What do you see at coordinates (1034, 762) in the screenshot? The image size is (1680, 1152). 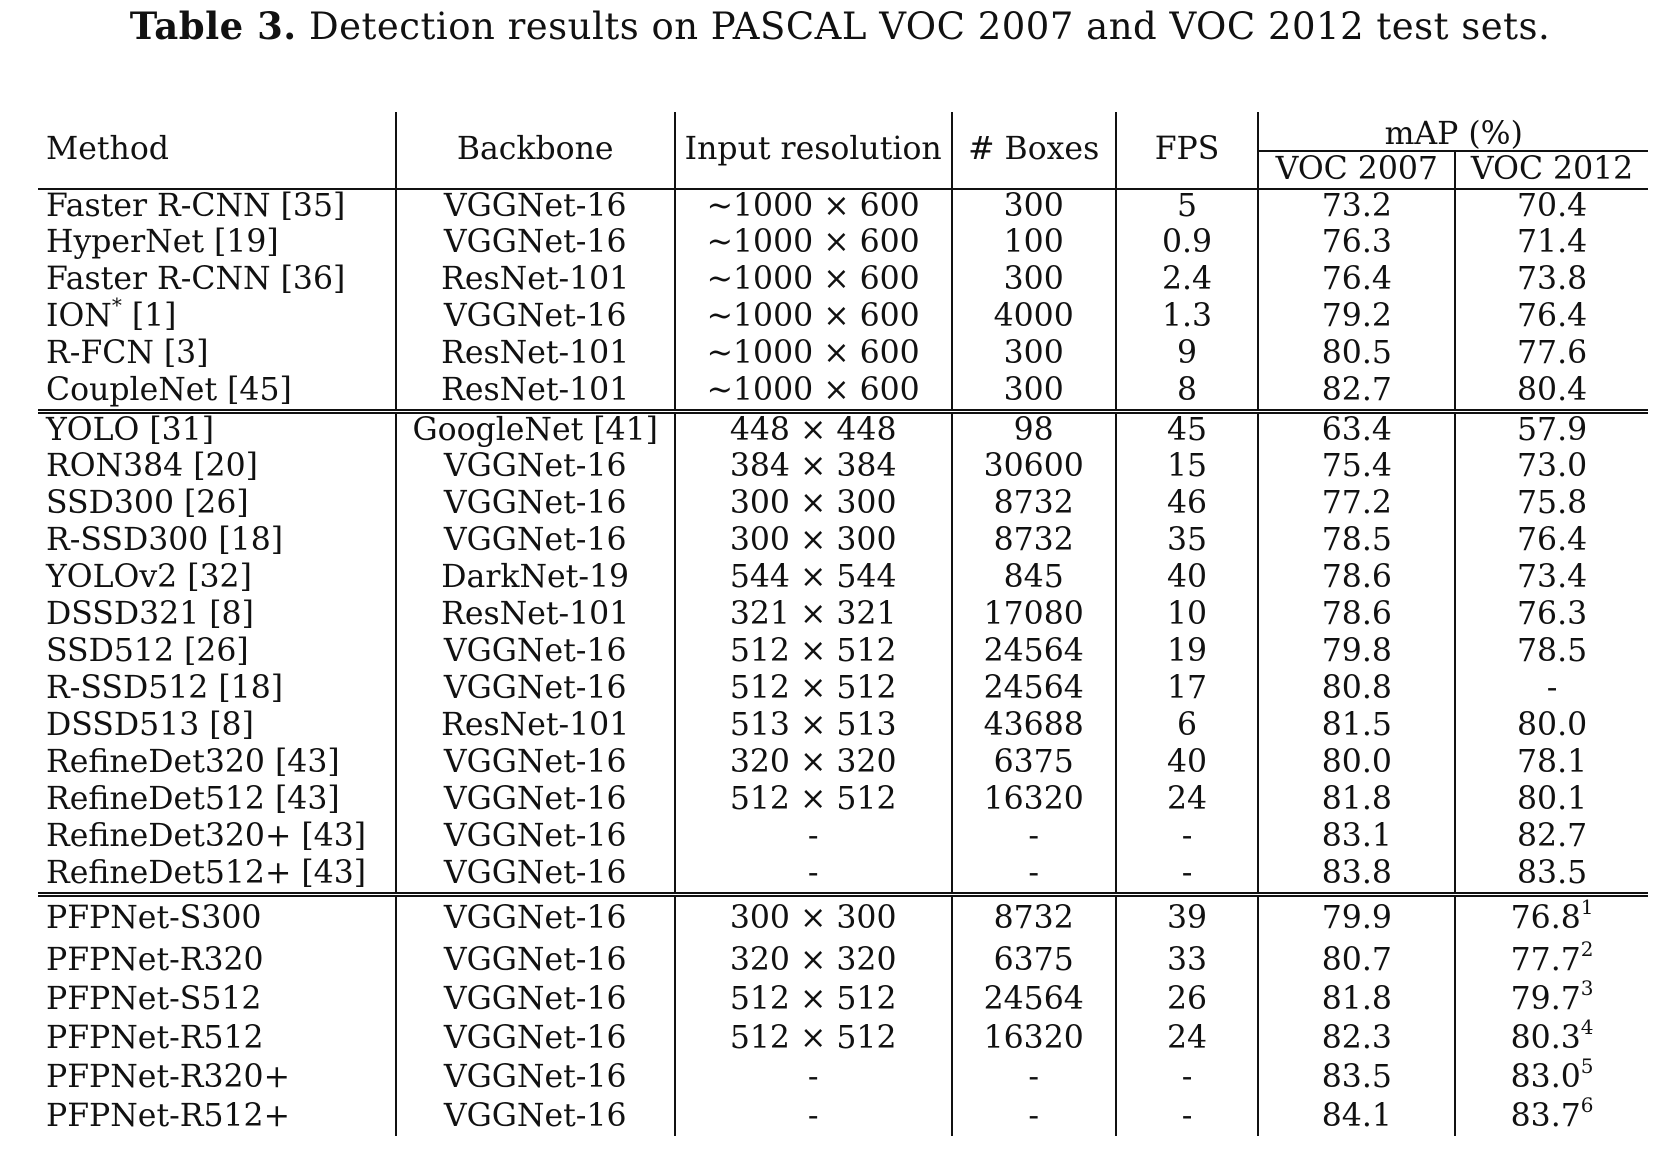 I see `cell-boxes: 6375` at bounding box center [1034, 762].